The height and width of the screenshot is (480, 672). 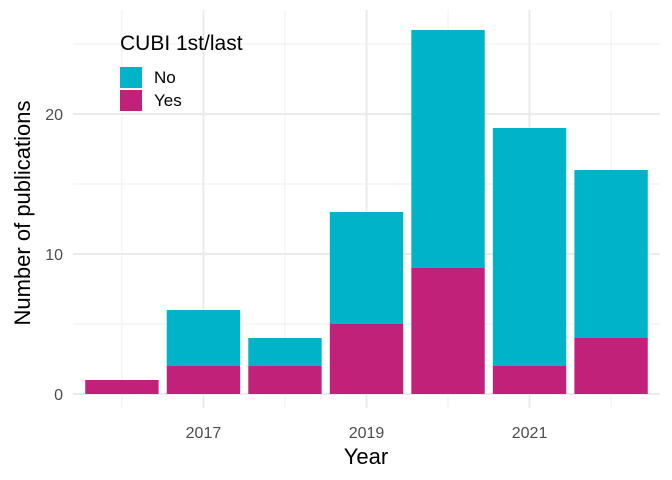 I want to click on x-tick-label: 2019, so click(x=367, y=433).